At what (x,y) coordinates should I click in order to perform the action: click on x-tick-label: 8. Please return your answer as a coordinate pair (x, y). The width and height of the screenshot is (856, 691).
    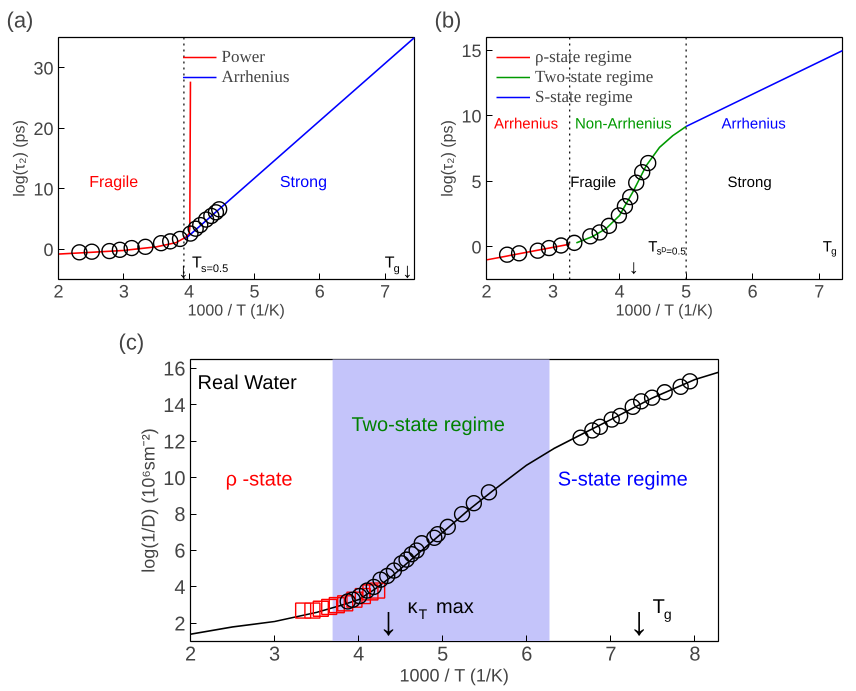
    Looking at the image, I should click on (695, 655).